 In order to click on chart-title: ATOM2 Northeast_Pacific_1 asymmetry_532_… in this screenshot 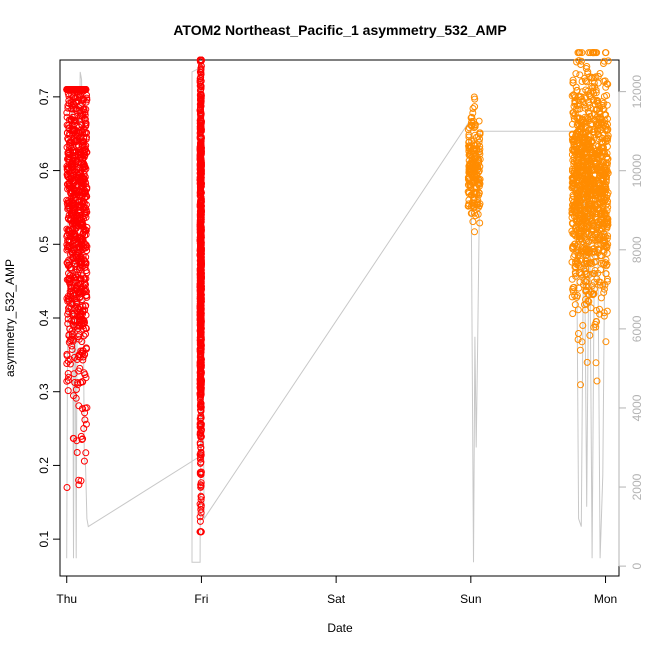, I will do `click(339, 30)`.